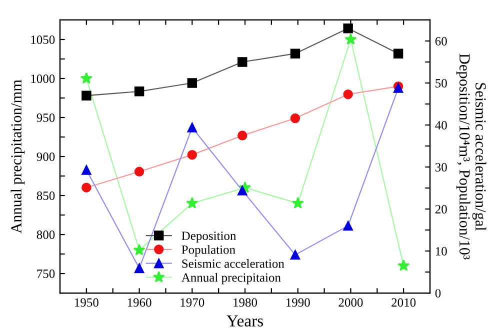 The image size is (500, 333). What do you see at coordinates (86, 302) in the screenshot?
I see `x-tick-label: 1950` at bounding box center [86, 302].